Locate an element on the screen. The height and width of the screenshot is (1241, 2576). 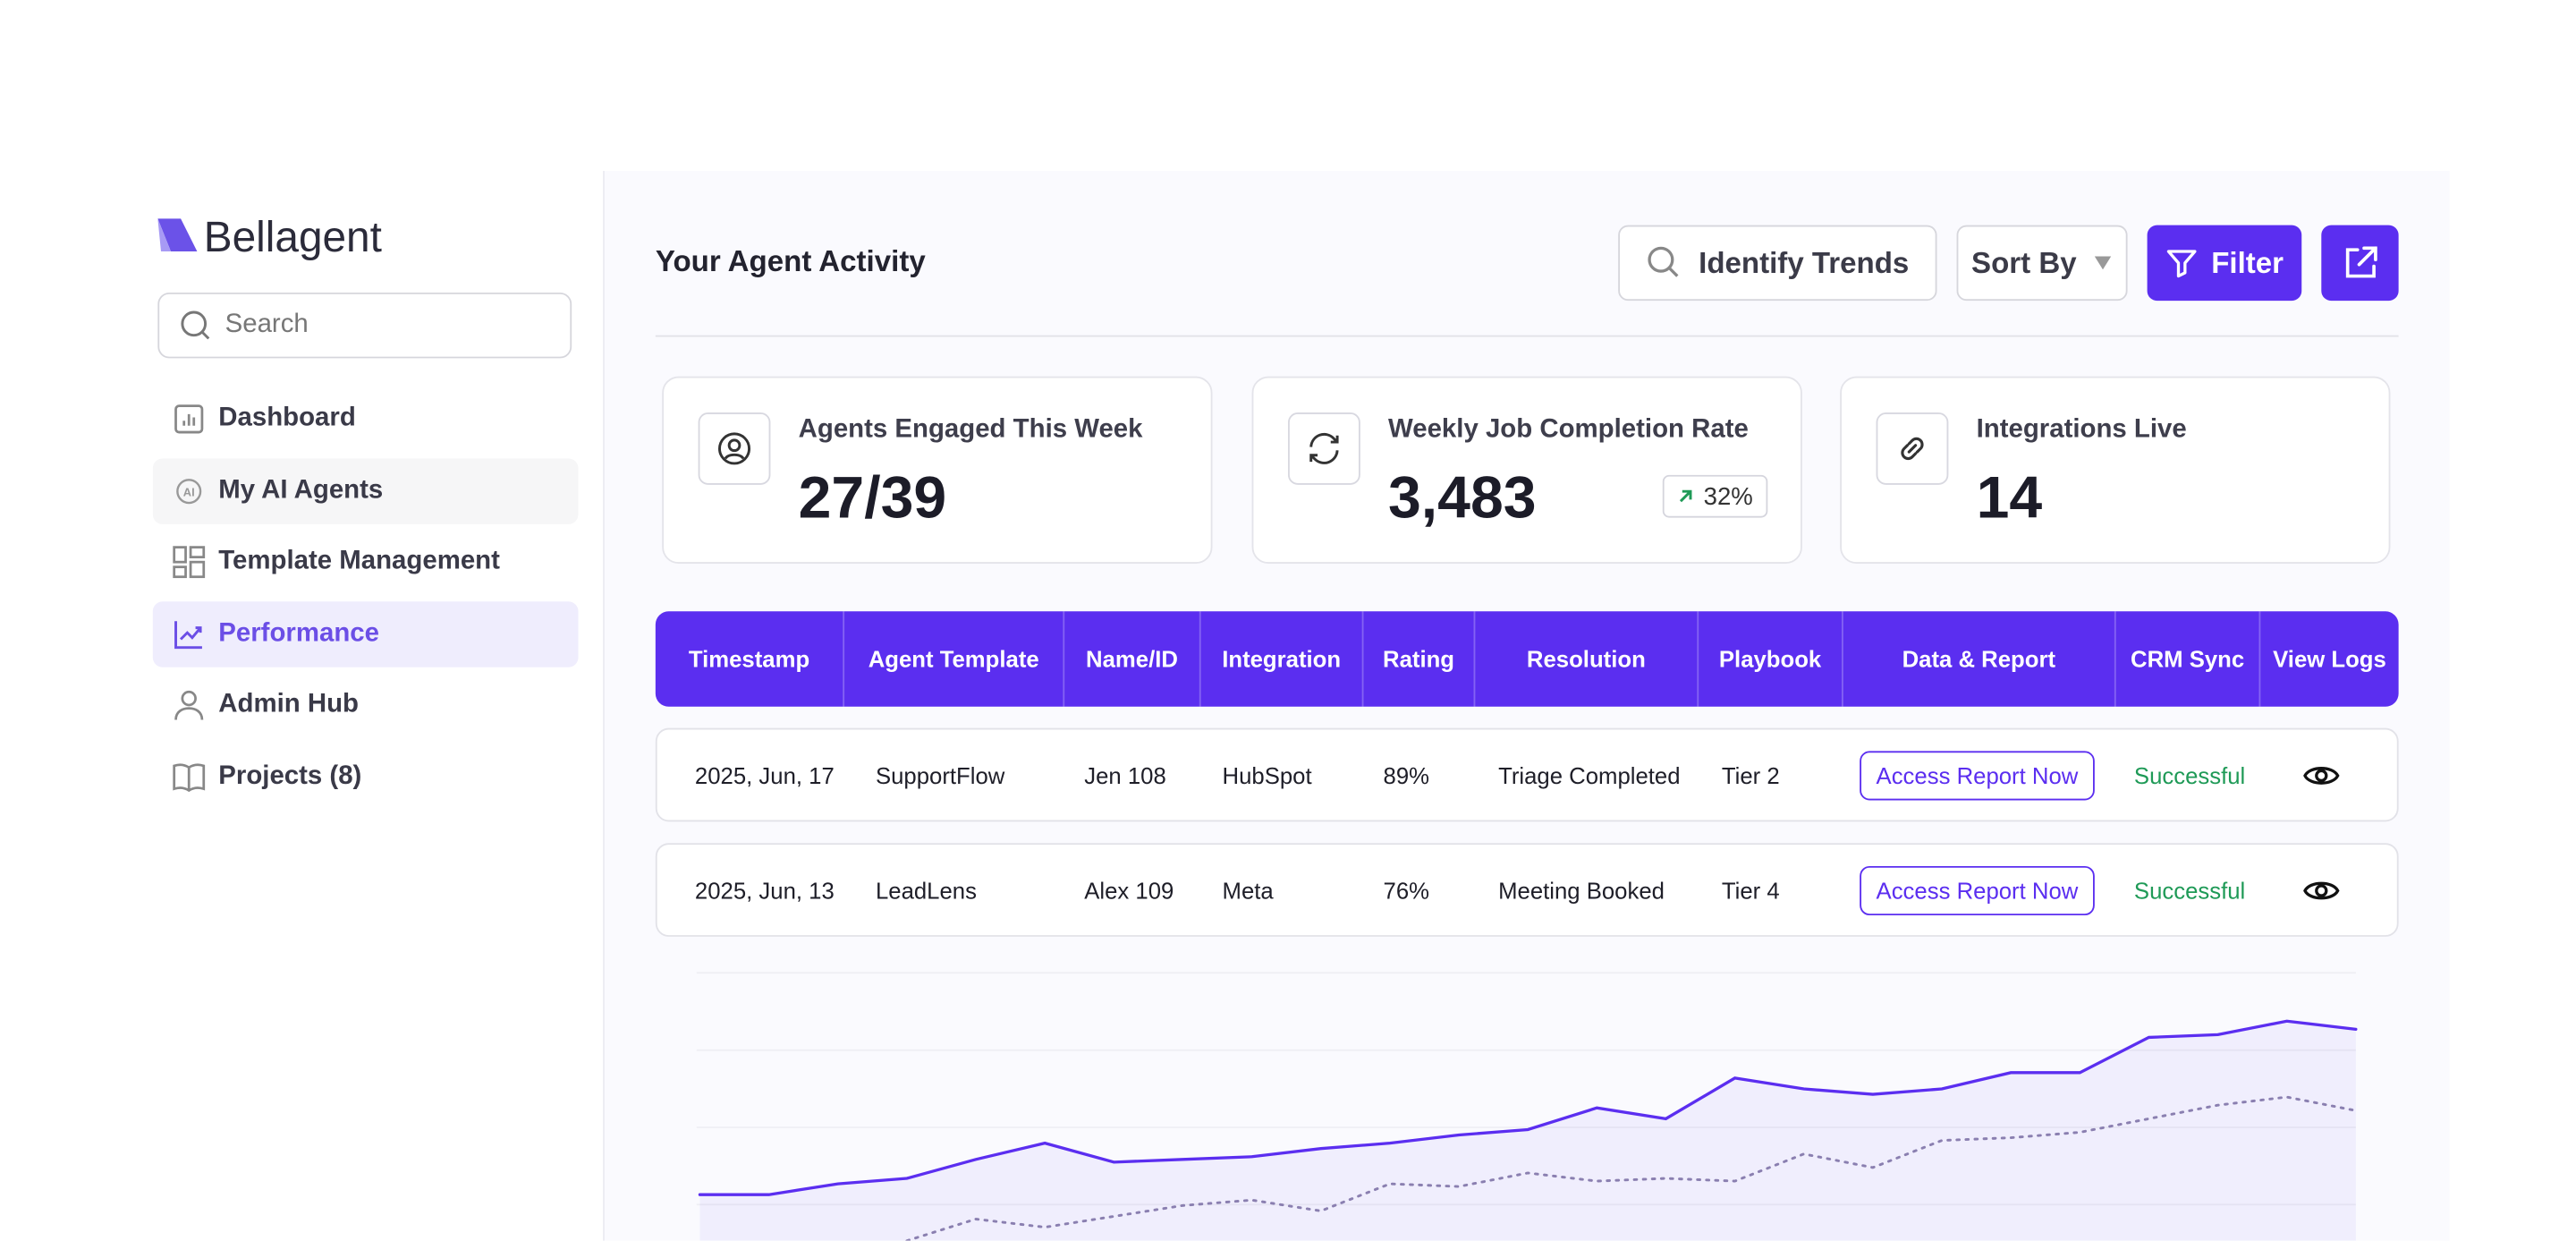
column-header: Playbook is located at coordinates (1771, 659).